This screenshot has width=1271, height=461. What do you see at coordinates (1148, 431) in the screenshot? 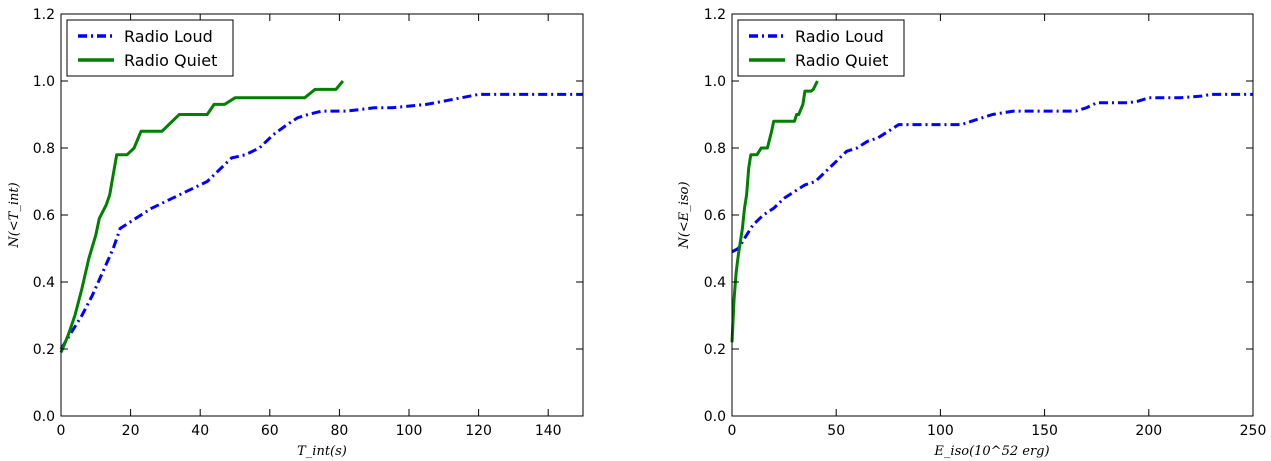
I see `x-tick-label: 200` at bounding box center [1148, 431].